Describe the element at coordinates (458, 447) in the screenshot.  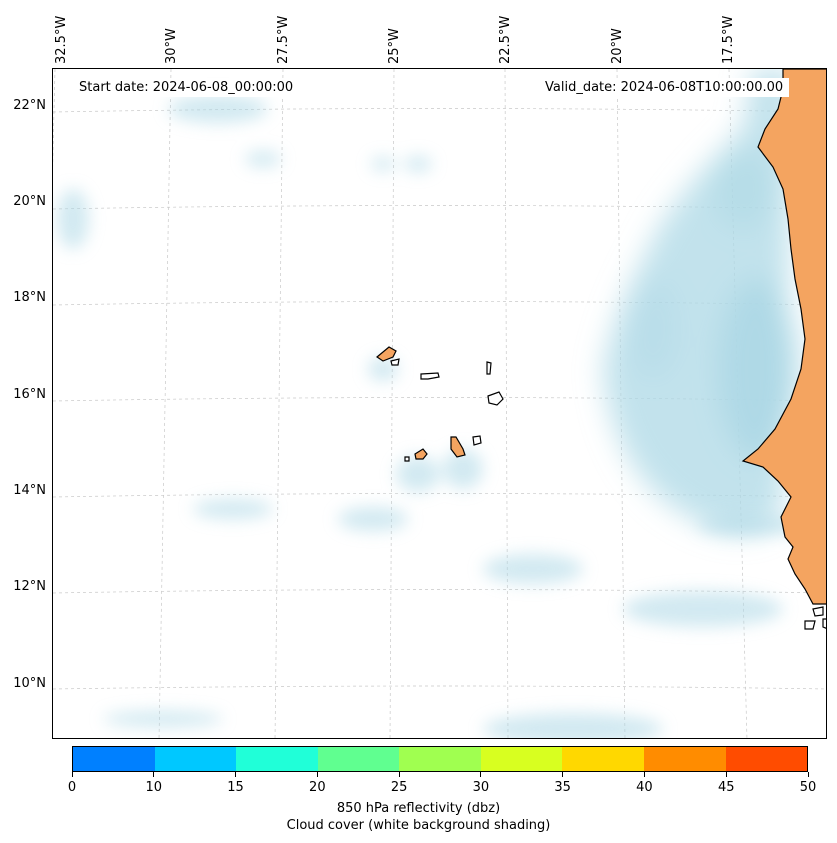
I see `island-santiago` at that location.